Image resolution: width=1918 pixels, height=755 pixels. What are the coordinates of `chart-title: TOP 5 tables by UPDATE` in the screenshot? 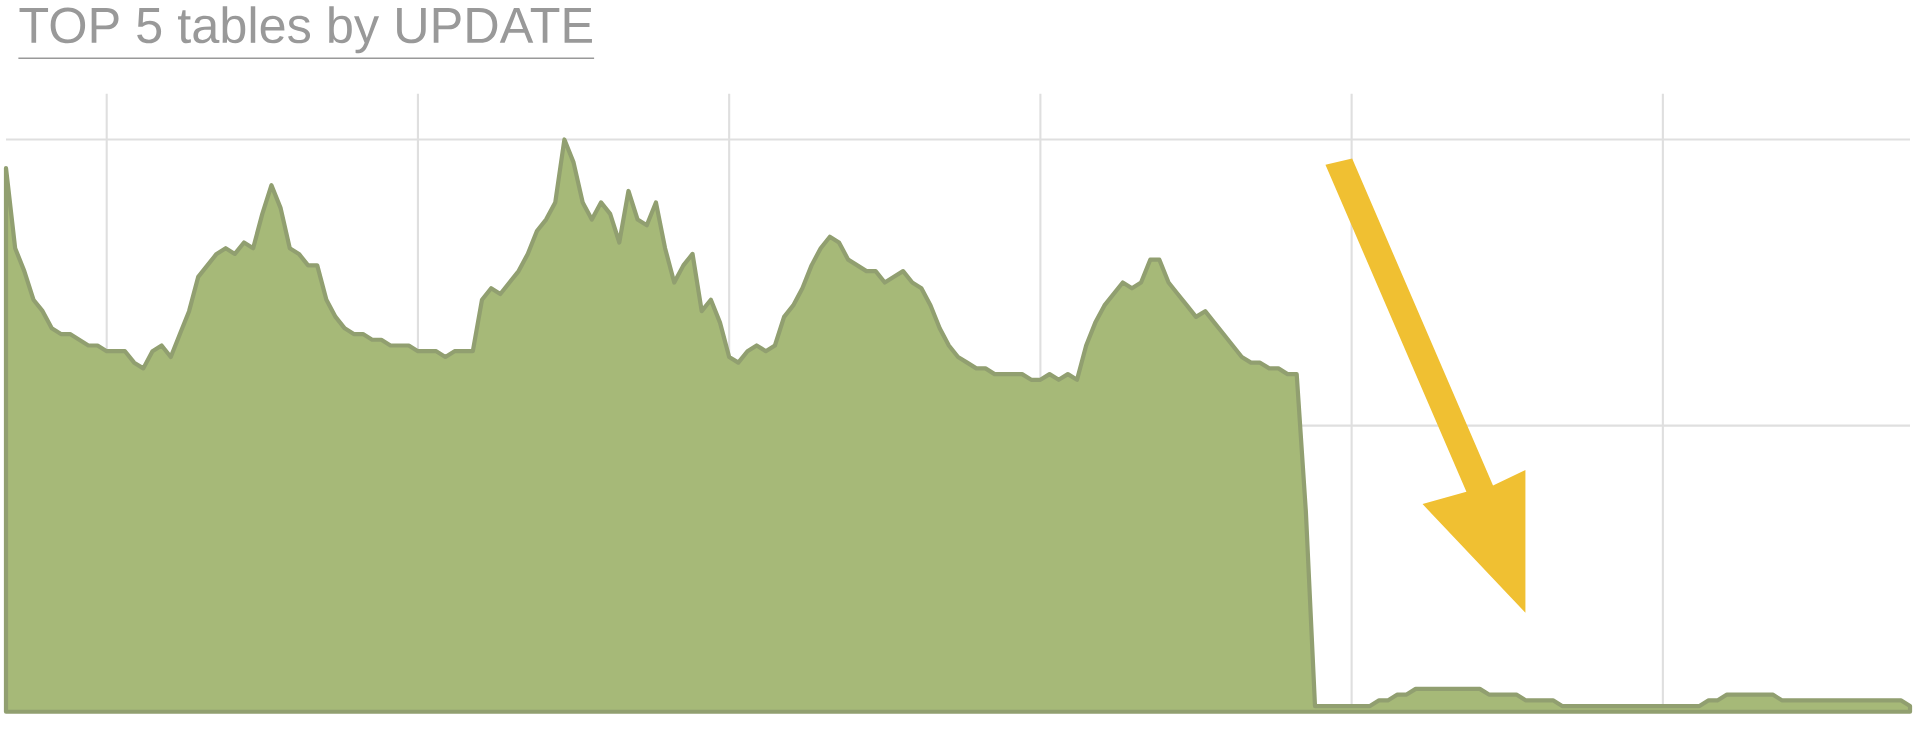 It's located at (305, 30).